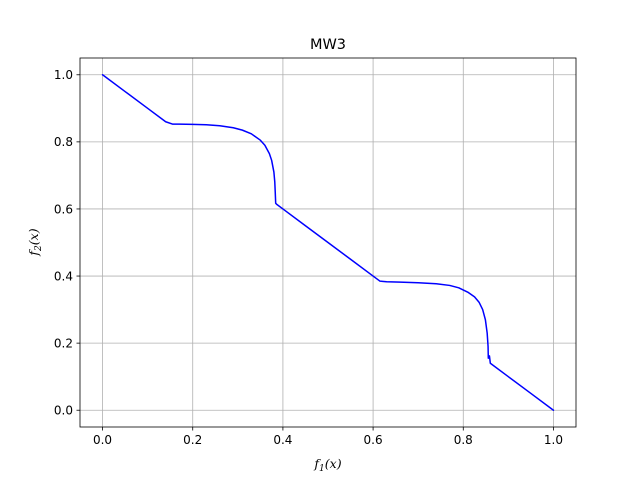 The height and width of the screenshot is (480, 640). What do you see at coordinates (553, 440) in the screenshot?
I see `x-tick-label: 1.0` at bounding box center [553, 440].